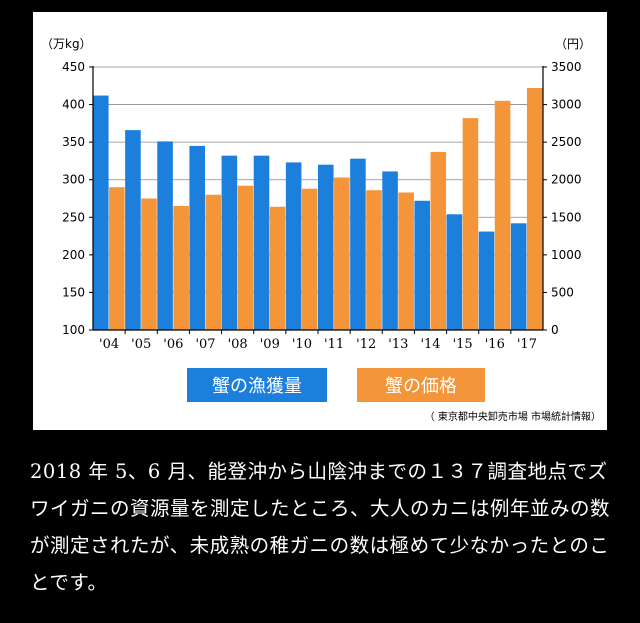 The height and width of the screenshot is (623, 640). I want to click on x-tick-label-0: '04, so click(109, 344).